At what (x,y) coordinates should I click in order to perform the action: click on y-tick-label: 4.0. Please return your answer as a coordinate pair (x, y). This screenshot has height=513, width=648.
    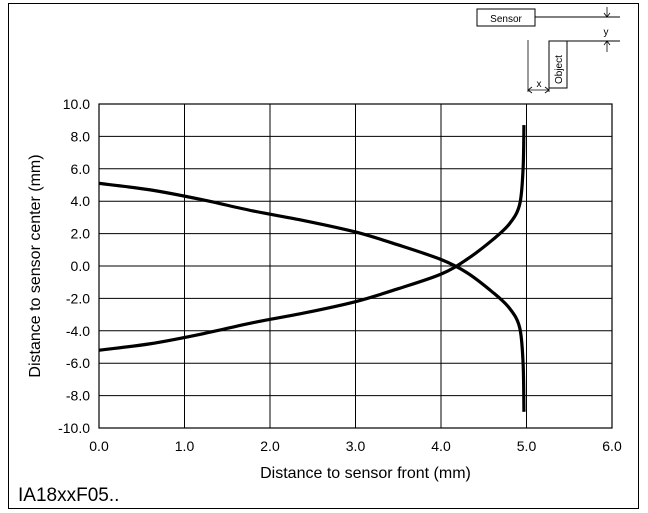
    Looking at the image, I should click on (81, 201).